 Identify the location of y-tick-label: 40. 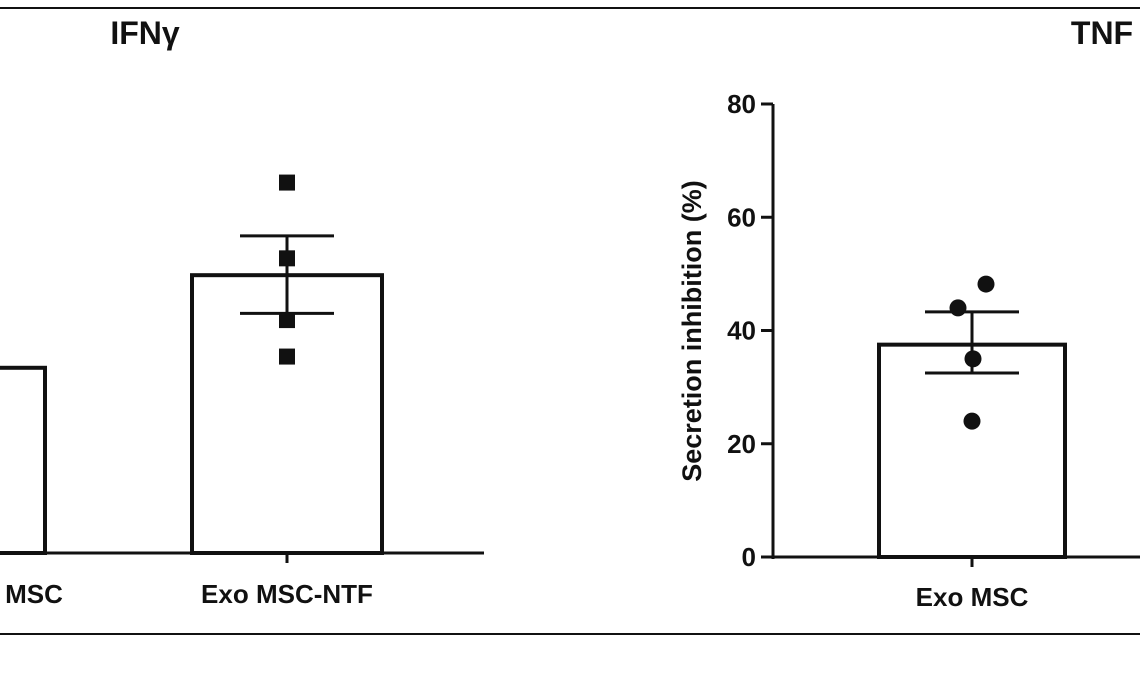
(741, 331).